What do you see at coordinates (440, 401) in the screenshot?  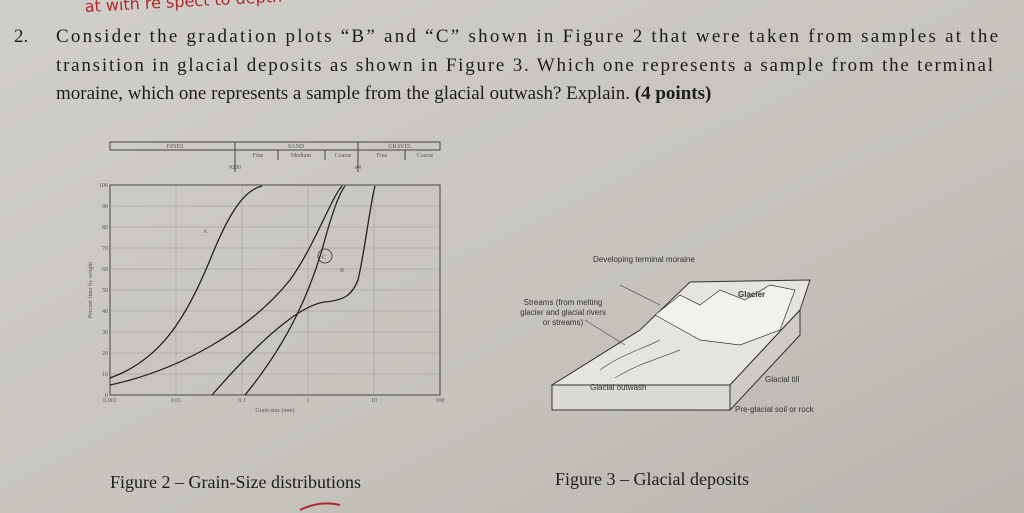 I see `x-tick-label: 100` at bounding box center [440, 401].